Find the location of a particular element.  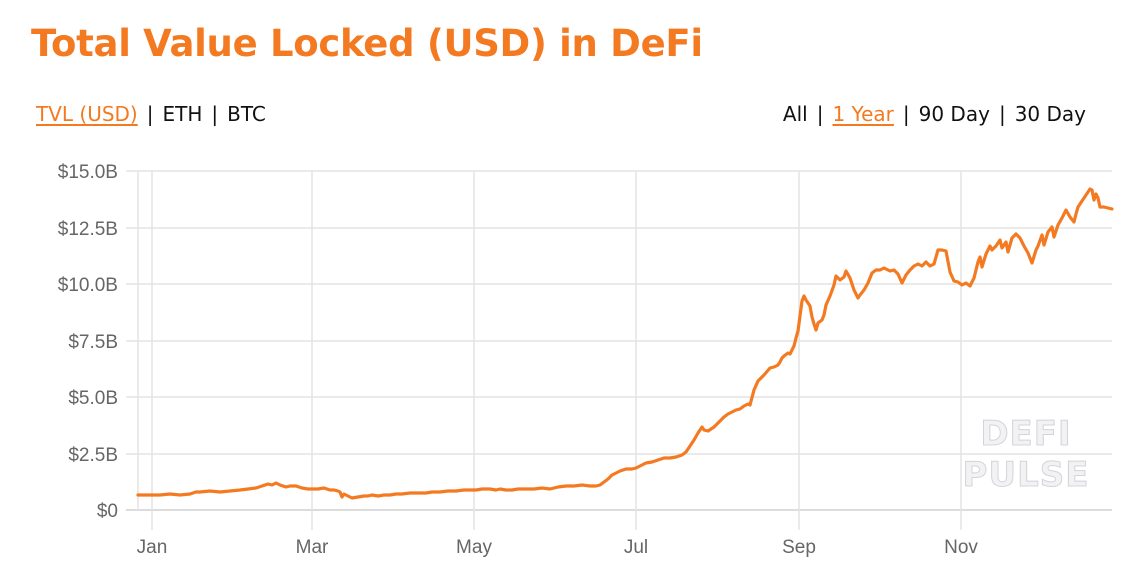

x-tick-label: Mar is located at coordinates (312, 547).